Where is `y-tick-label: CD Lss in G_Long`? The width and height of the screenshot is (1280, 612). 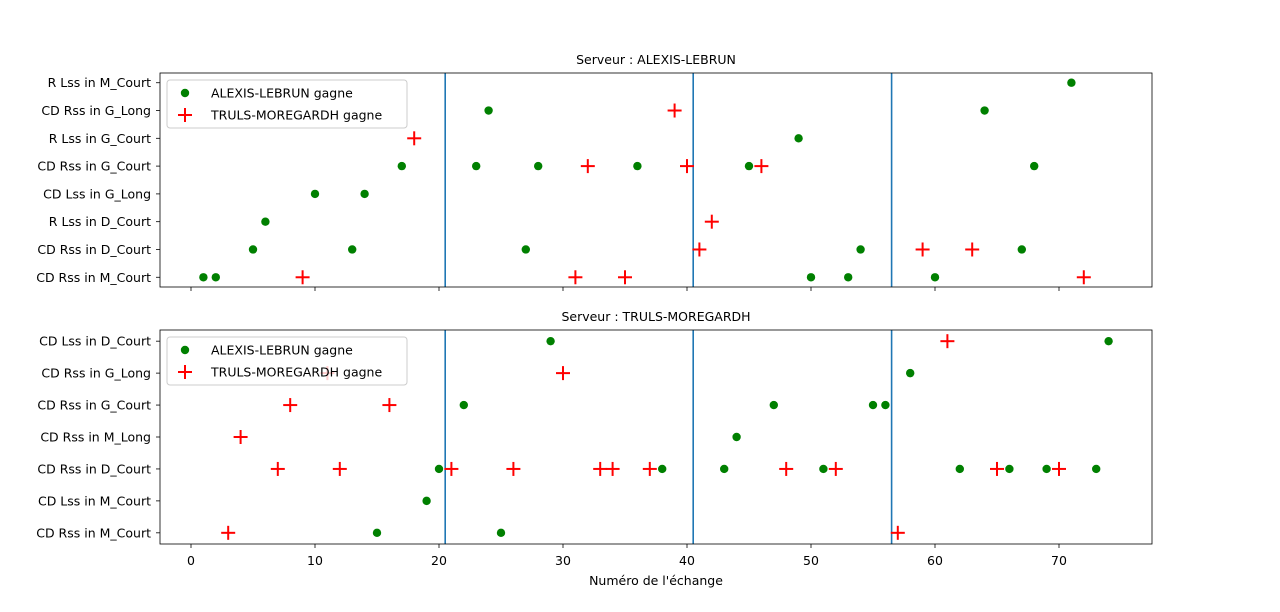
y-tick-label: CD Lss in G_Long is located at coordinates (97, 193).